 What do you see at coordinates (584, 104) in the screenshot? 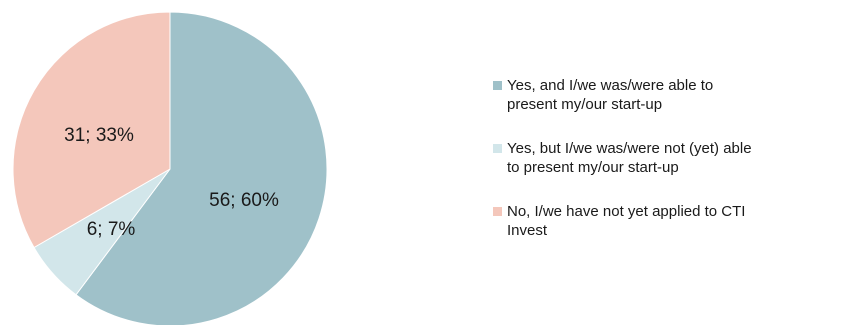
I see `legend-label-1-line-2: present my/our start-up` at bounding box center [584, 104].